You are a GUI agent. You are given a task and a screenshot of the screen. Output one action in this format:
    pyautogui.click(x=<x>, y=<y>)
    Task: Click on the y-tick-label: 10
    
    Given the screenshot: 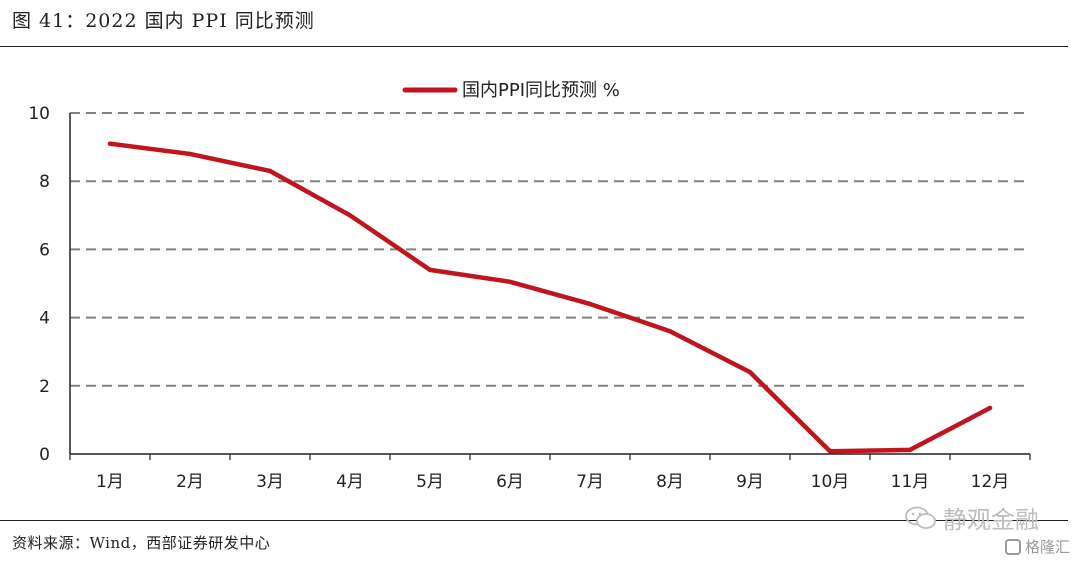 What is the action you would take?
    pyautogui.click(x=39, y=114)
    